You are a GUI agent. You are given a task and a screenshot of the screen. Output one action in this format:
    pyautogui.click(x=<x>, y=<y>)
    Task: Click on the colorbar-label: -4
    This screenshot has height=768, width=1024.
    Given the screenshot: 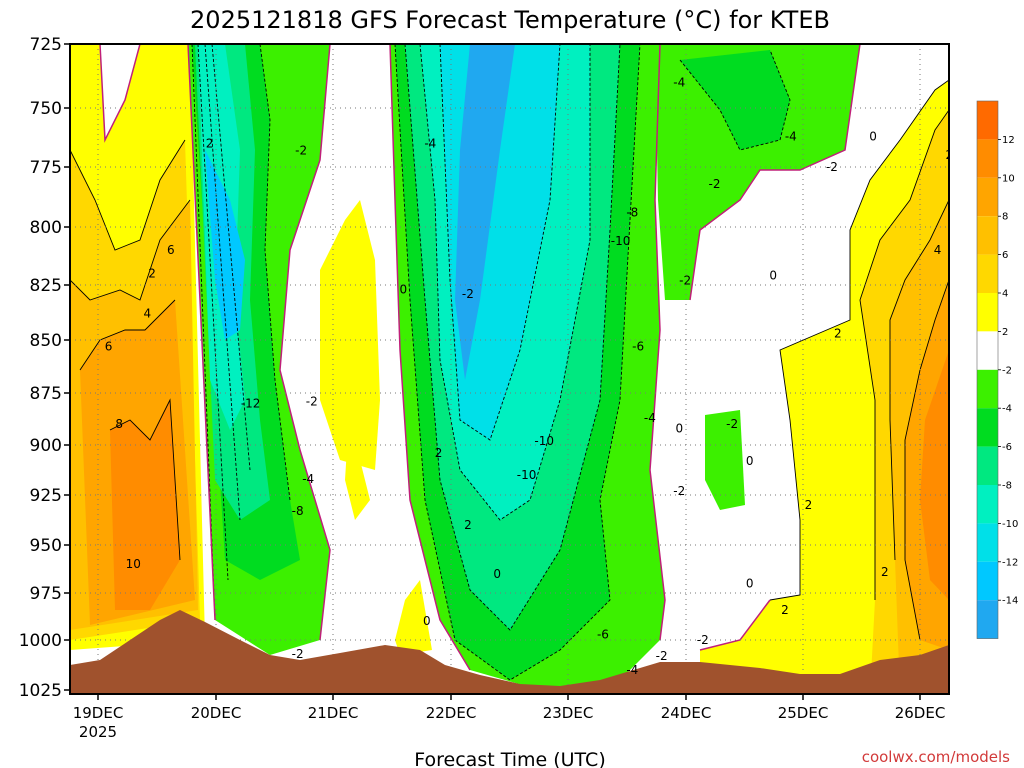 What is the action you would take?
    pyautogui.click(x=1007, y=409)
    